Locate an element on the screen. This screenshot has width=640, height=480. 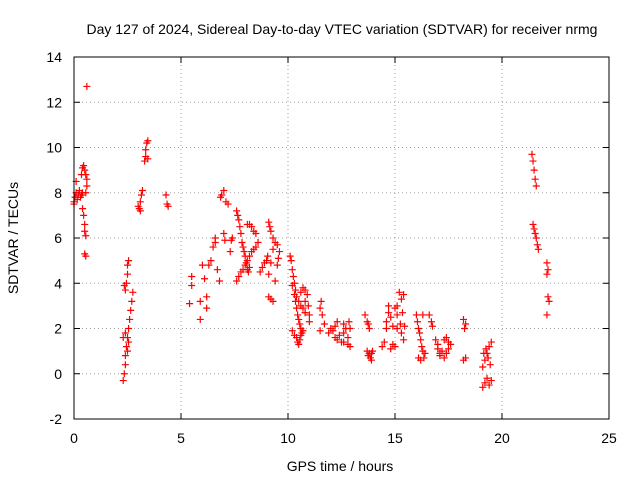
x-axis-label: GPS time / hours is located at coordinates (340, 466).